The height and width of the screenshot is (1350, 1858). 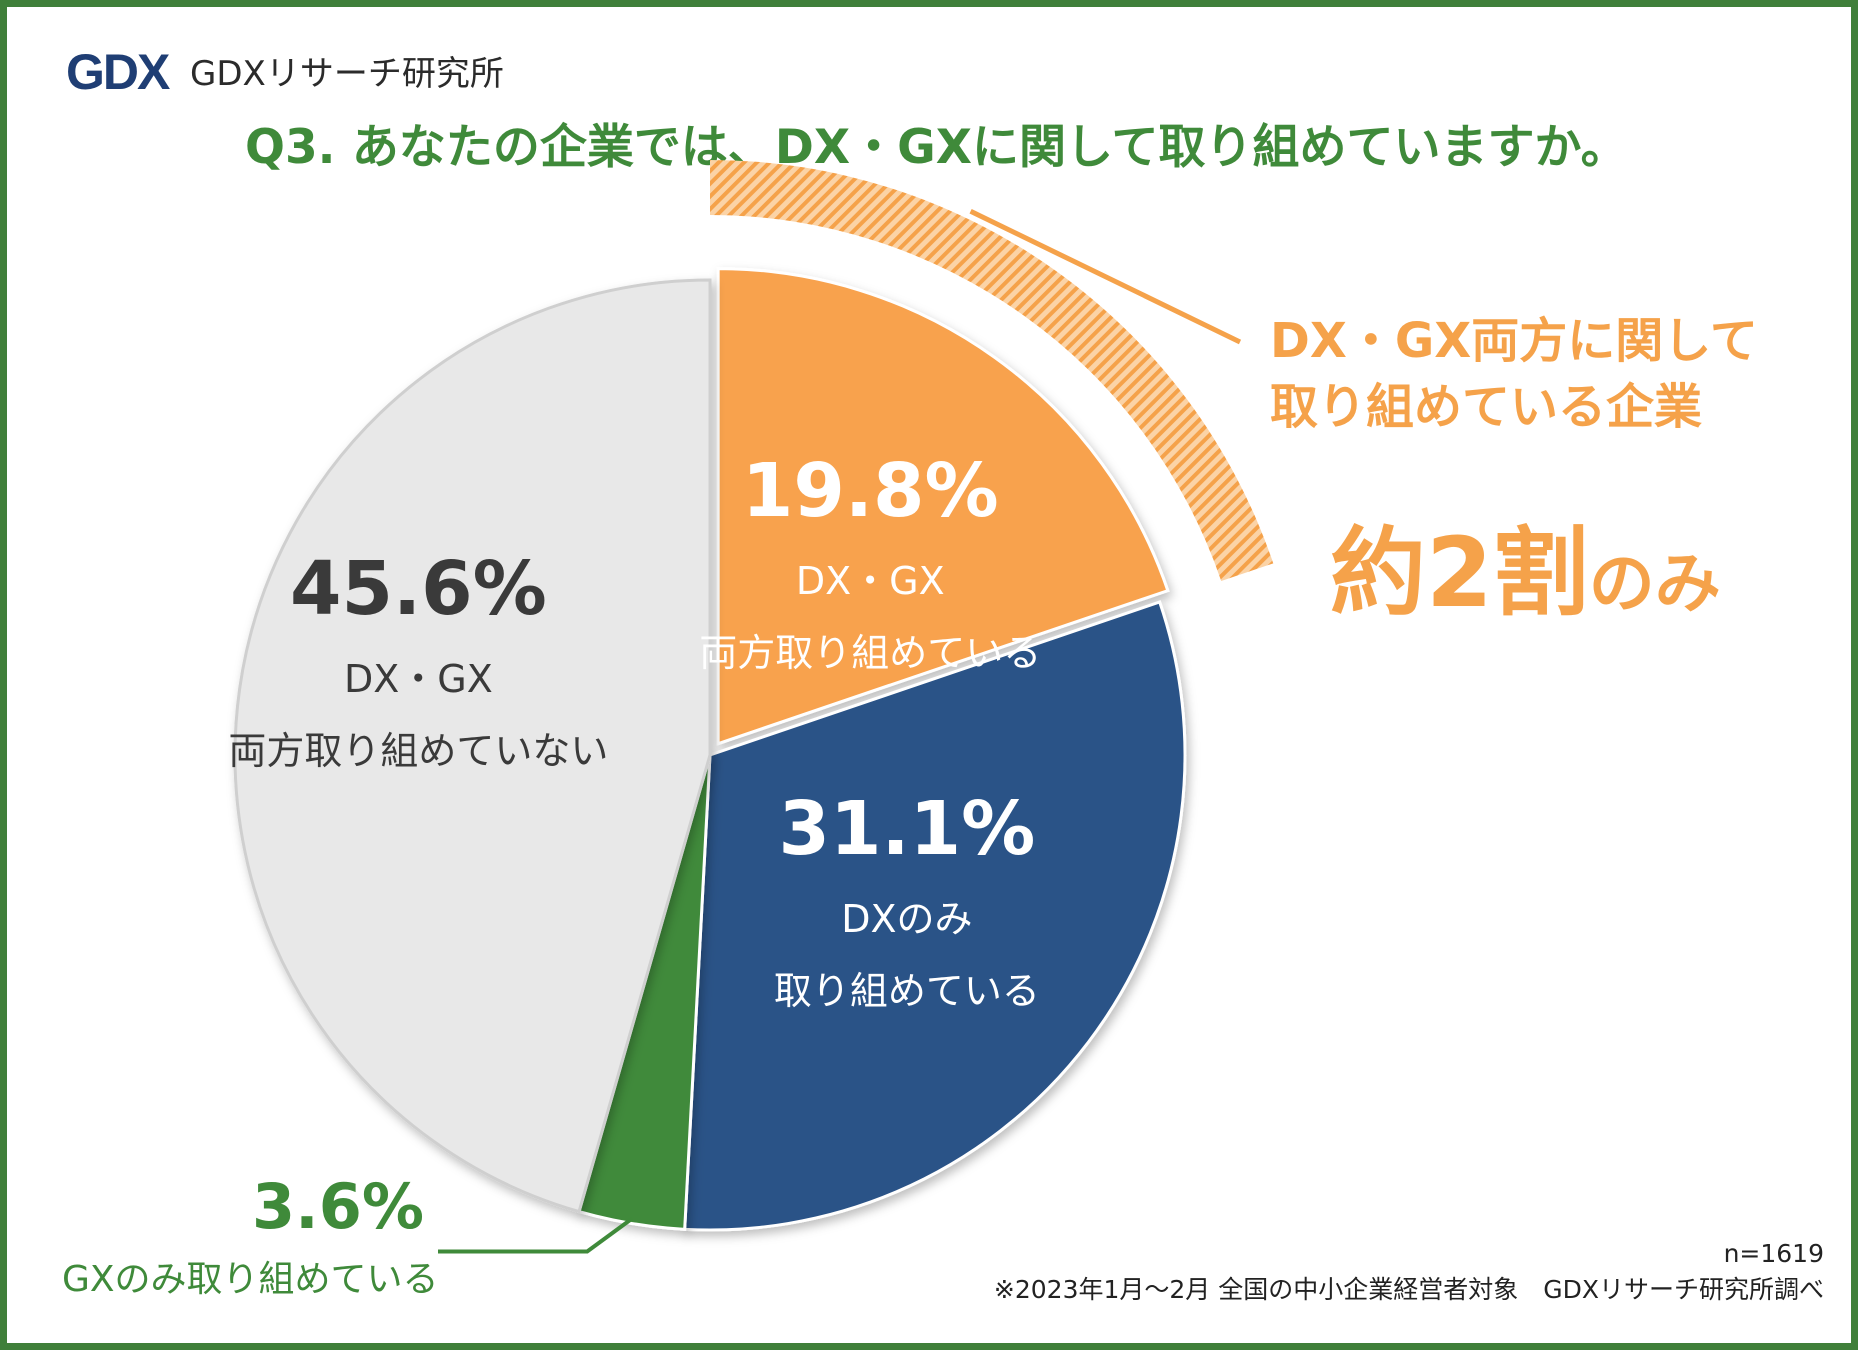 I want to click on slice-1-percent: 19.8%, so click(x=870, y=491).